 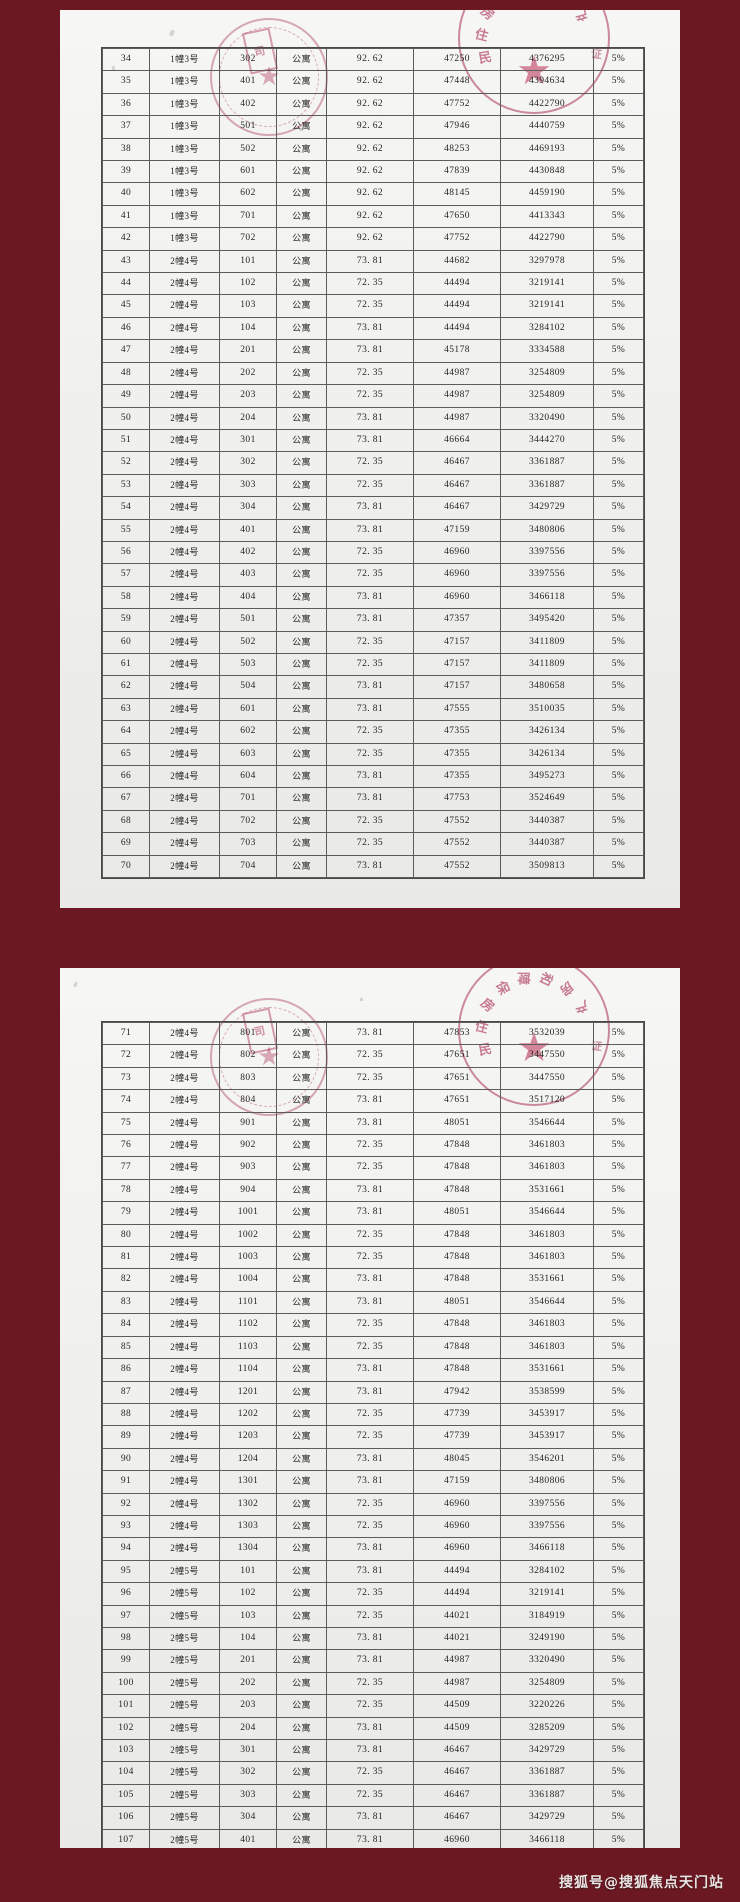 I want to click on cell-unit-no: 1303, so click(x=248, y=1526).